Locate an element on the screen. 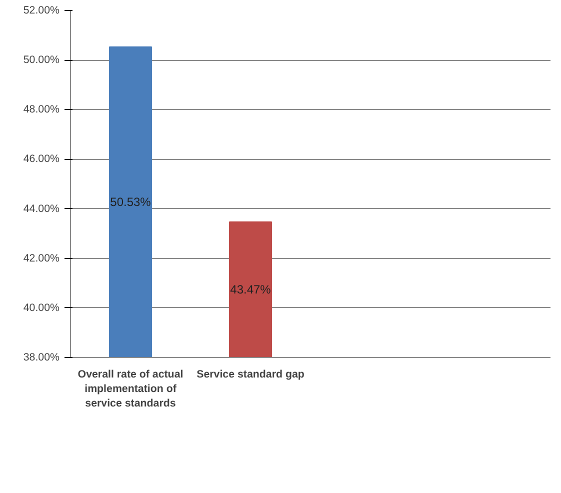 The image size is (561, 493). y-tick-label: 50.00% is located at coordinates (41, 60).